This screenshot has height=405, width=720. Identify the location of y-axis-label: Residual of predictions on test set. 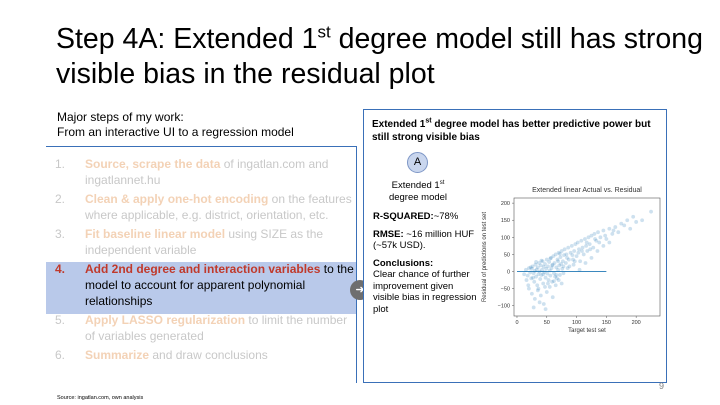
(485, 257).